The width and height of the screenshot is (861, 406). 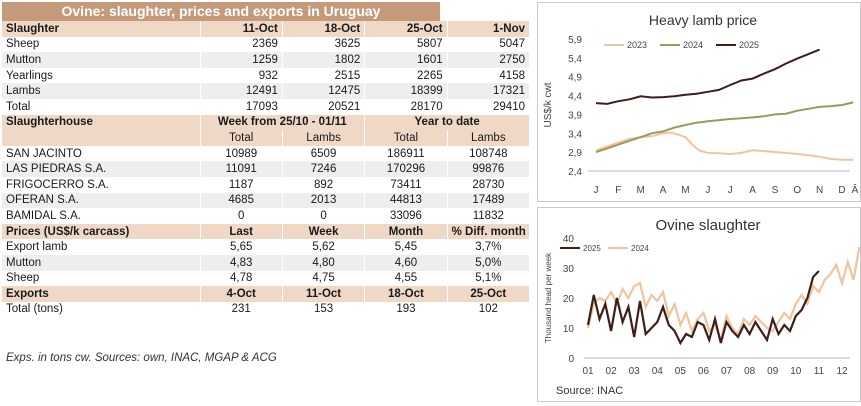 I want to click on cell: 2369, so click(x=241, y=44).